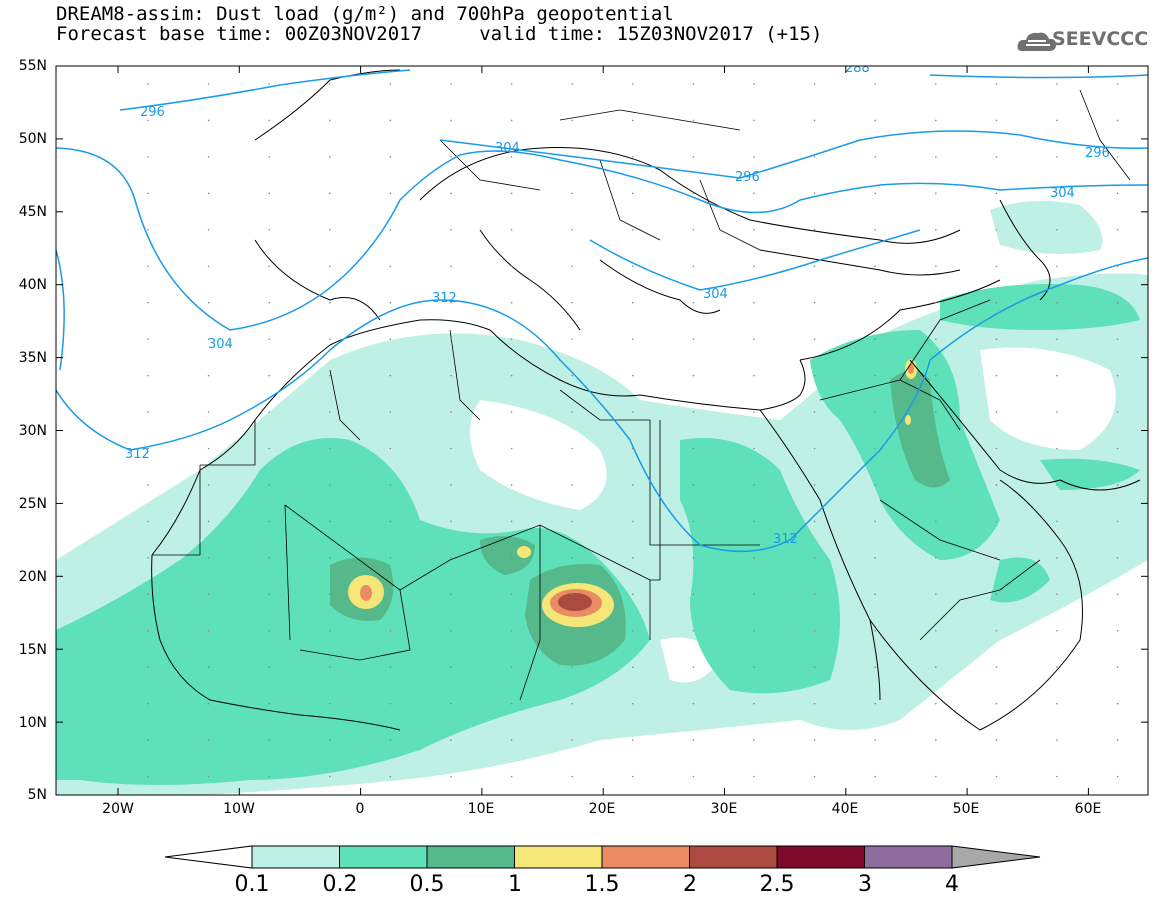 This screenshot has height=907, width=1165. Describe the element at coordinates (32, 285) in the screenshot. I see `lat-label: 40N` at that location.